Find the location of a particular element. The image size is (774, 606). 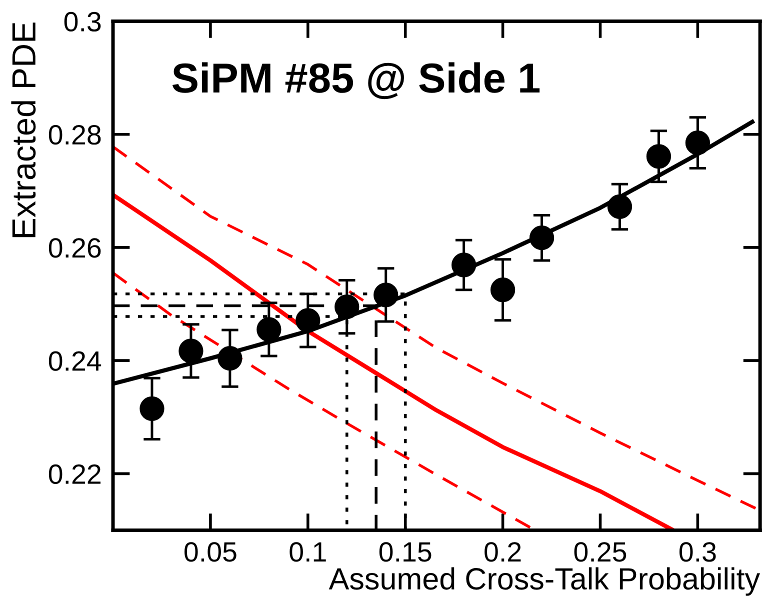

y-tick-label: 0.24 is located at coordinates (75, 361).